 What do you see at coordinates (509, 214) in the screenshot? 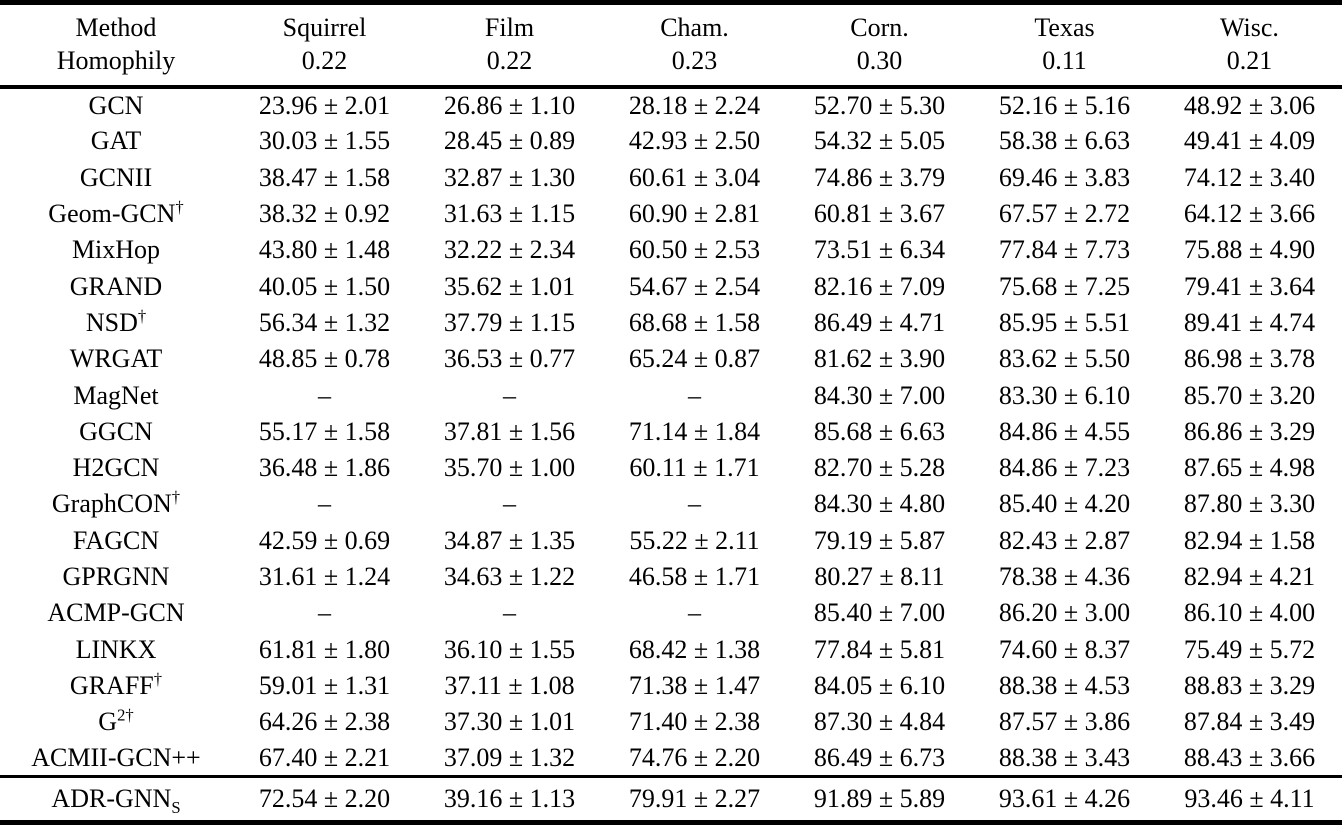
I see `value-cell: 31.63 ± 1.15` at bounding box center [509, 214].